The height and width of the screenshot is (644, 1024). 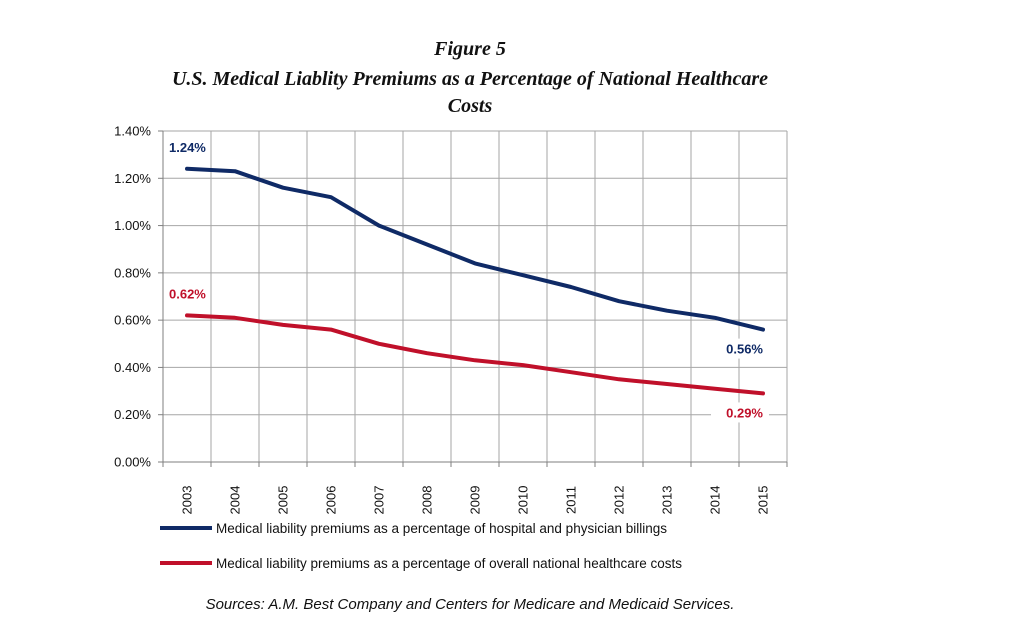 What do you see at coordinates (186, 563) in the screenshot?
I see `legend-swatch-healthcare-costs` at bounding box center [186, 563].